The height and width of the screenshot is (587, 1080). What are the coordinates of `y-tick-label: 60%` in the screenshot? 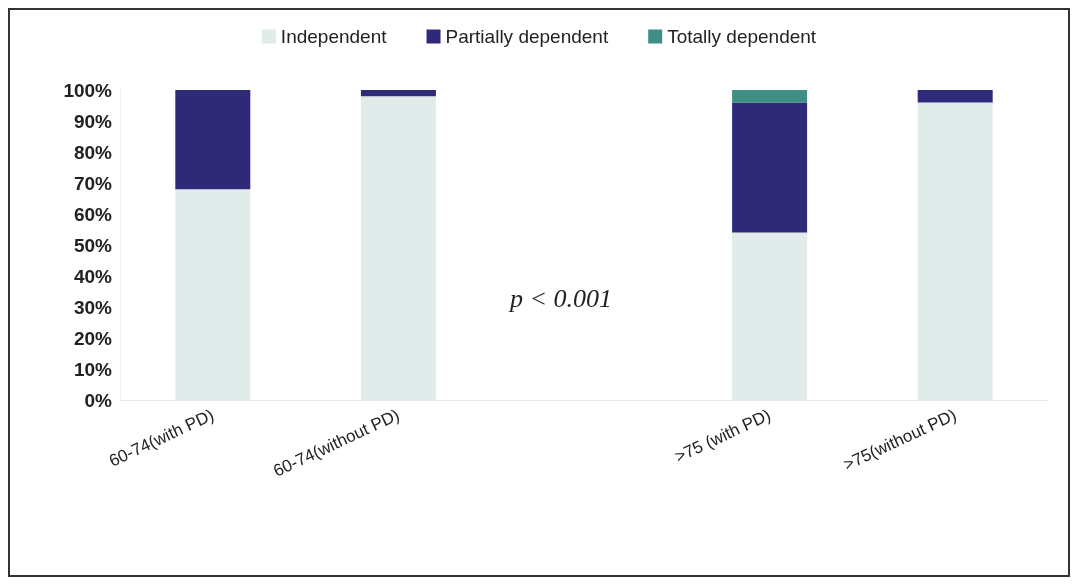 It's located at (93, 214).